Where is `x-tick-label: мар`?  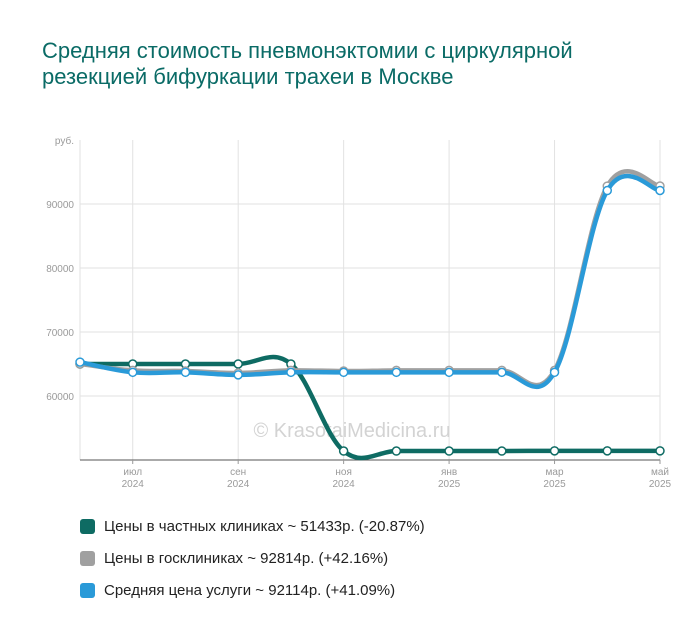 x-tick-label: мар is located at coordinates (555, 472).